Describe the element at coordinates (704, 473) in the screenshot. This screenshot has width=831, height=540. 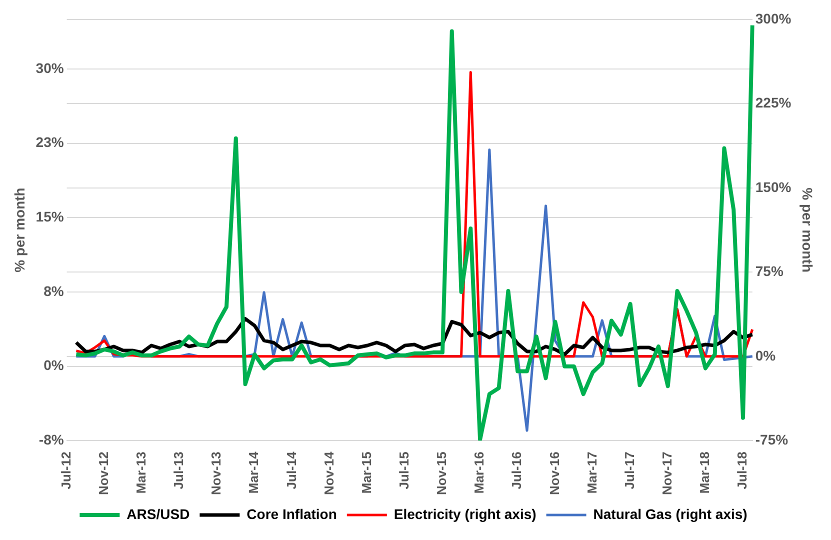
I see `x-tick-label: Mar-18` at that location.